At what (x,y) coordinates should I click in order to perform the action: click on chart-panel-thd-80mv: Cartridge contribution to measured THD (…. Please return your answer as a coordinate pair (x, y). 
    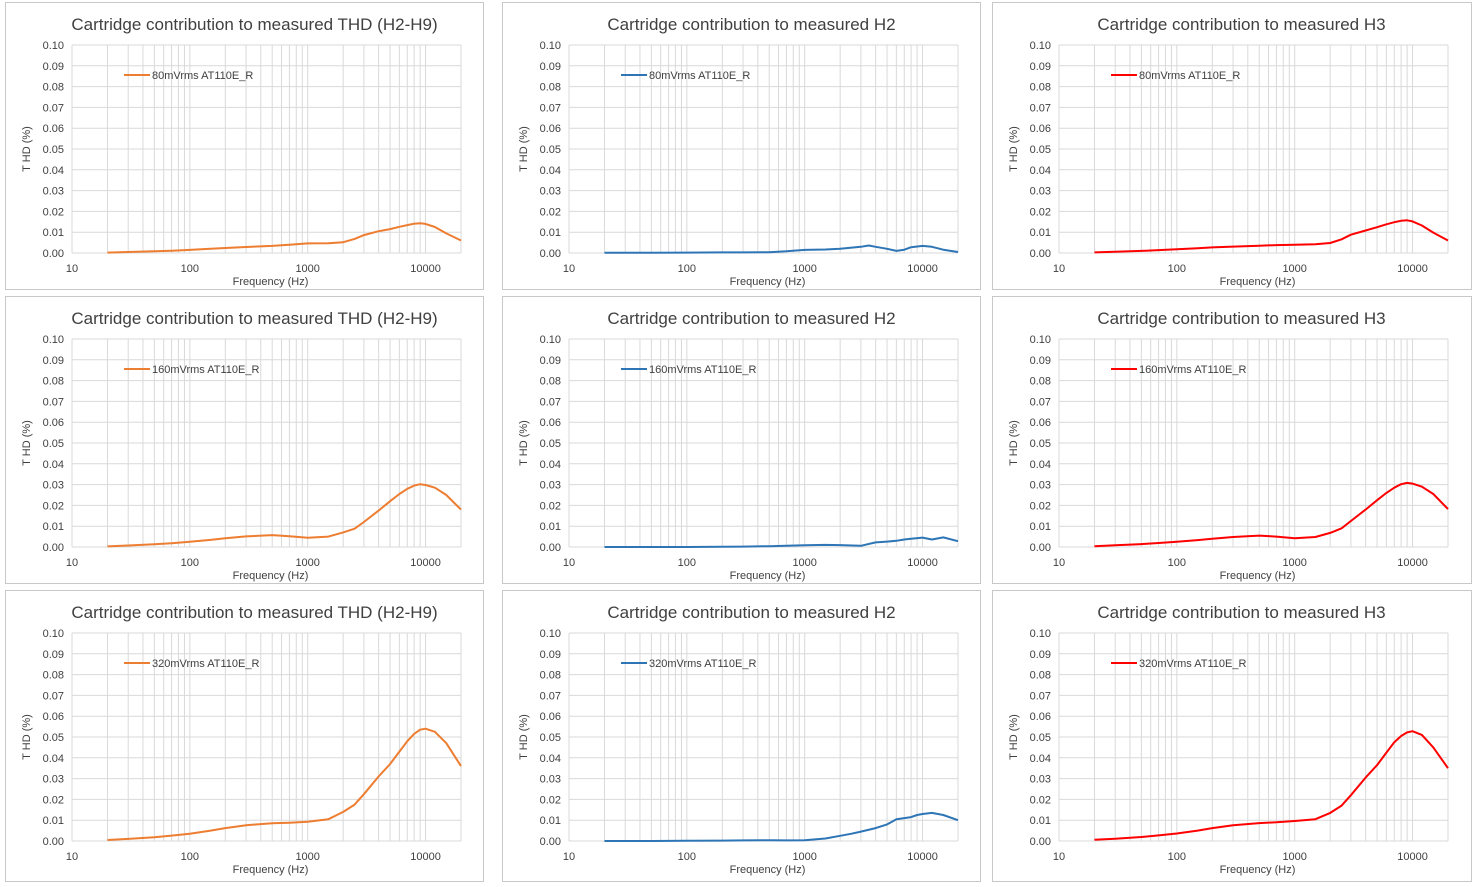
    Looking at the image, I should click on (244, 146).